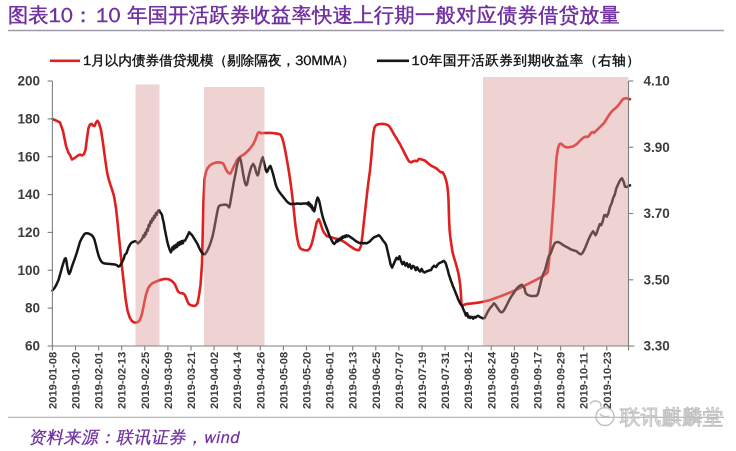 This screenshot has width=736, height=451. Describe the element at coordinates (515, 380) in the screenshot. I see `svg-text: 2019-09-05` at that location.